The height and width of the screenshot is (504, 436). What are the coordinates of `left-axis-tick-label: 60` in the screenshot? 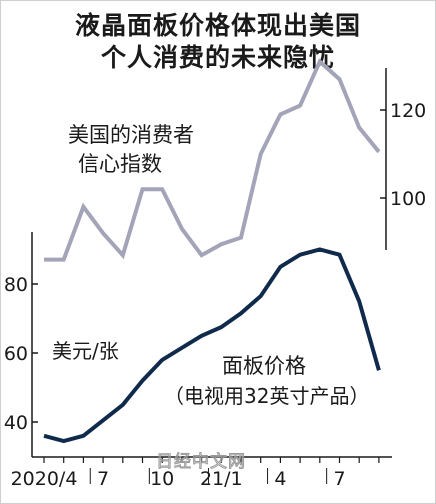 It's located at (16, 354).